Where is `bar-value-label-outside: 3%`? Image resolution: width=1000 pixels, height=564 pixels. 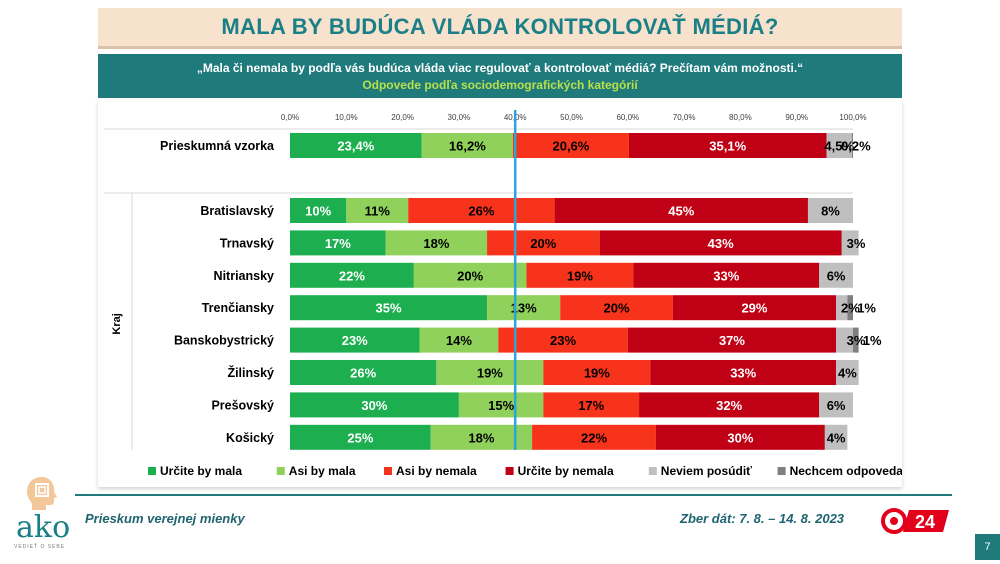
bar-value-label-outside: 3% is located at coordinates (856, 340).